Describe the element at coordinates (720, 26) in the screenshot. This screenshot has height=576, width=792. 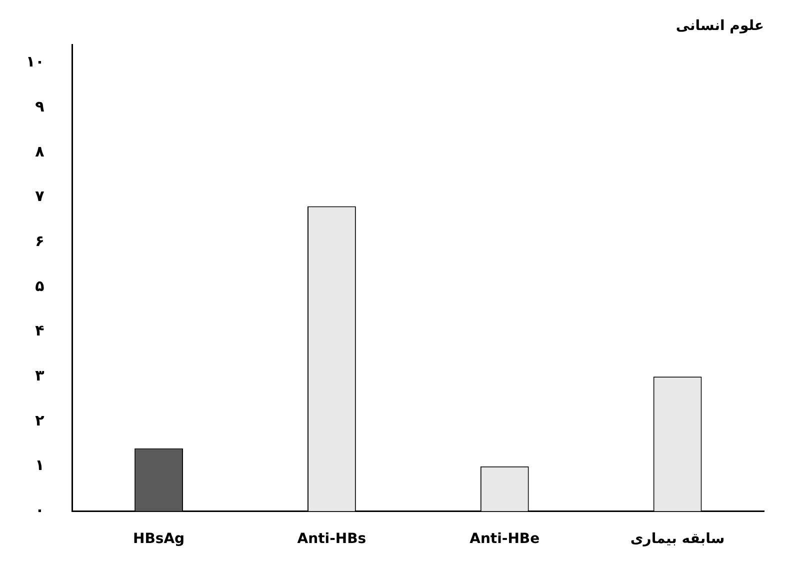
I see `chart-title: علوم انسانی` at that location.